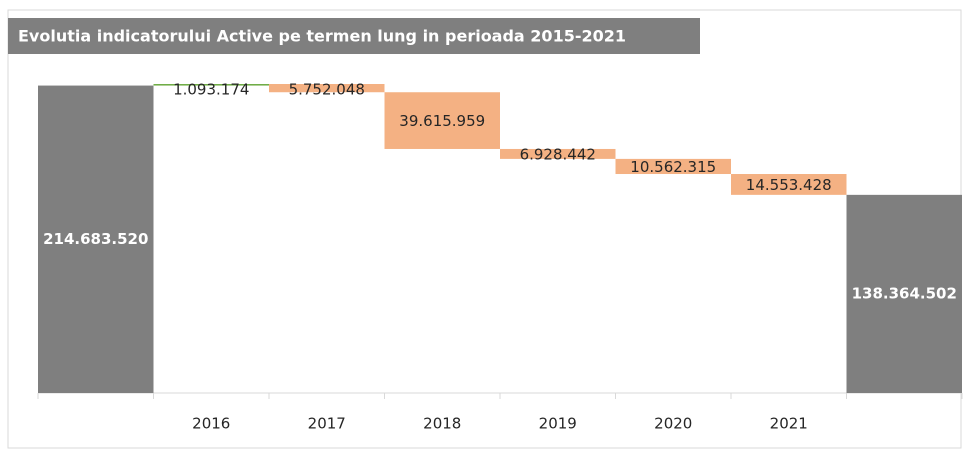  I want to click on x-tick-label: 2019, so click(558, 424).